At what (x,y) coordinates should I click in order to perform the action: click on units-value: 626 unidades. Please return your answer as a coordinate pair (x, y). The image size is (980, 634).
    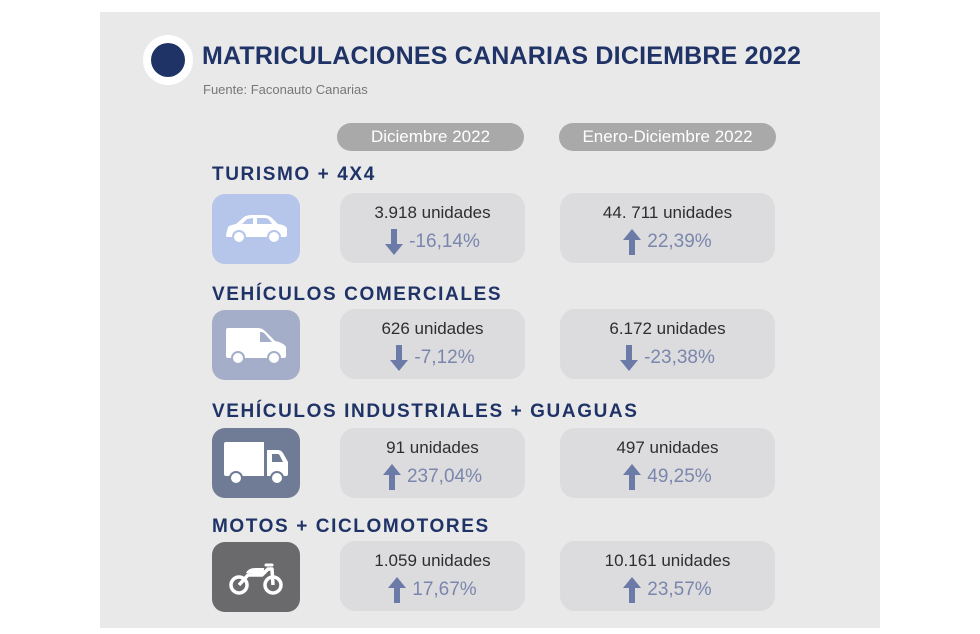
    Looking at the image, I should click on (432, 328).